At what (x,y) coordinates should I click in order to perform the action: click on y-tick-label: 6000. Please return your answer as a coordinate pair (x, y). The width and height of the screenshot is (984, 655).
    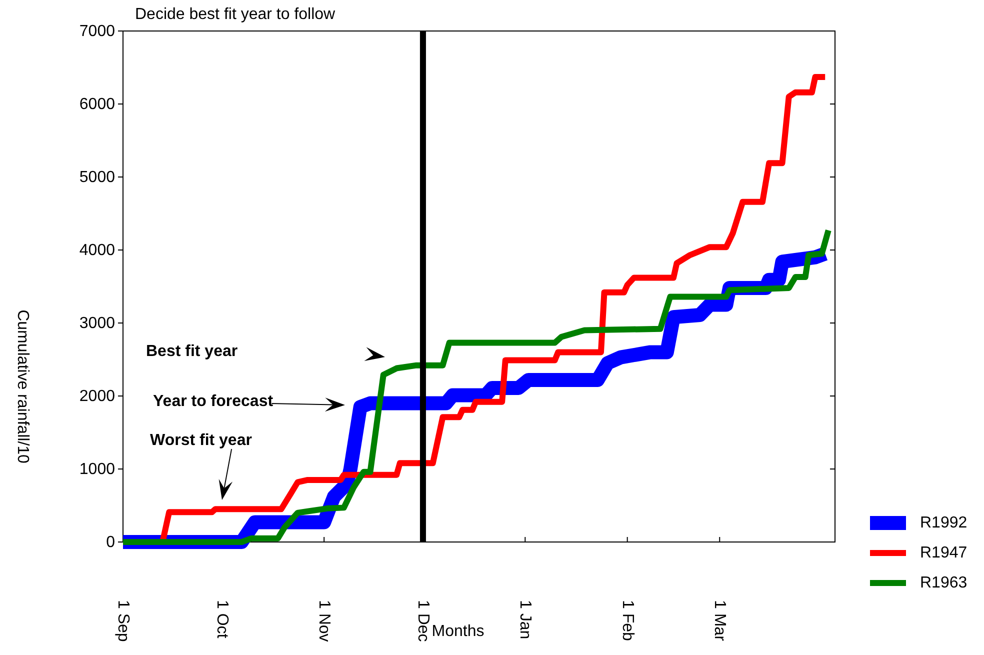
    Looking at the image, I should click on (97, 105).